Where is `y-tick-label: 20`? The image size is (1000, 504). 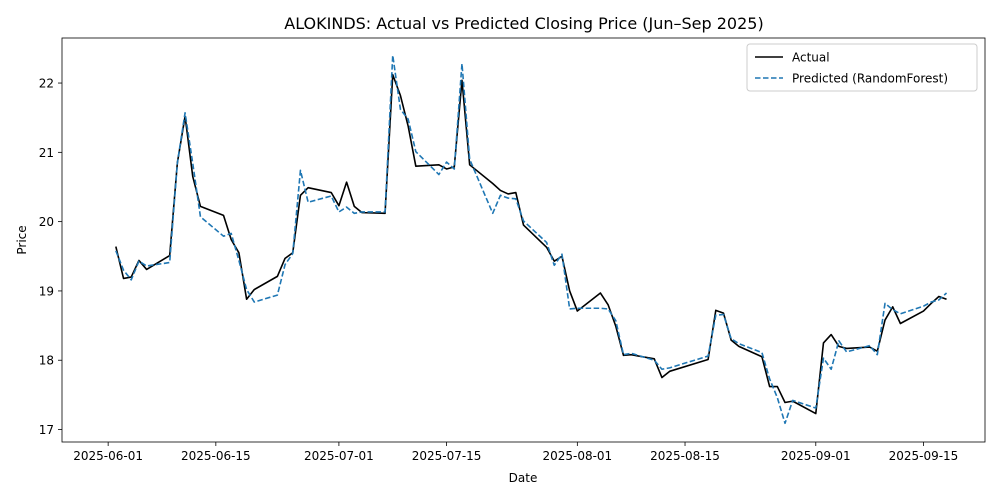 y-tick-label: 20 is located at coordinates (46, 222).